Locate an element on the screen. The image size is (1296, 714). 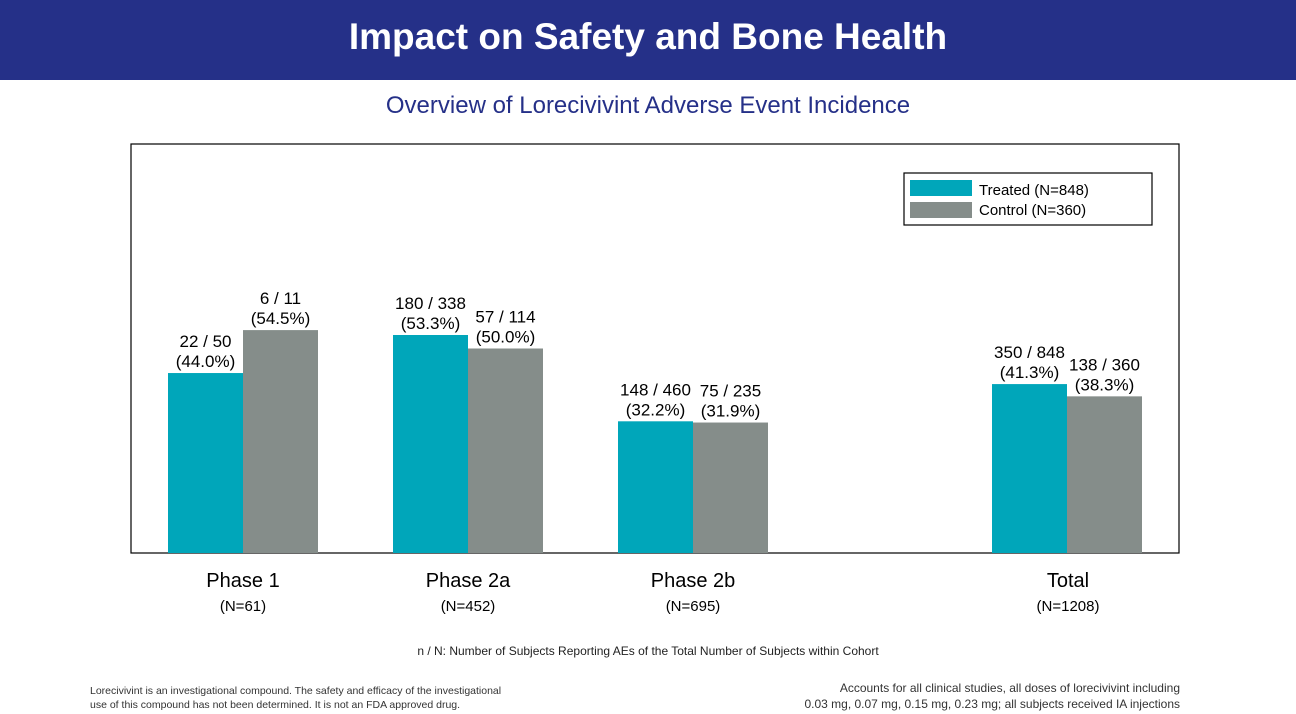
data-label-count-phase-2b-treated: 148 / 460 is located at coordinates (655, 389).